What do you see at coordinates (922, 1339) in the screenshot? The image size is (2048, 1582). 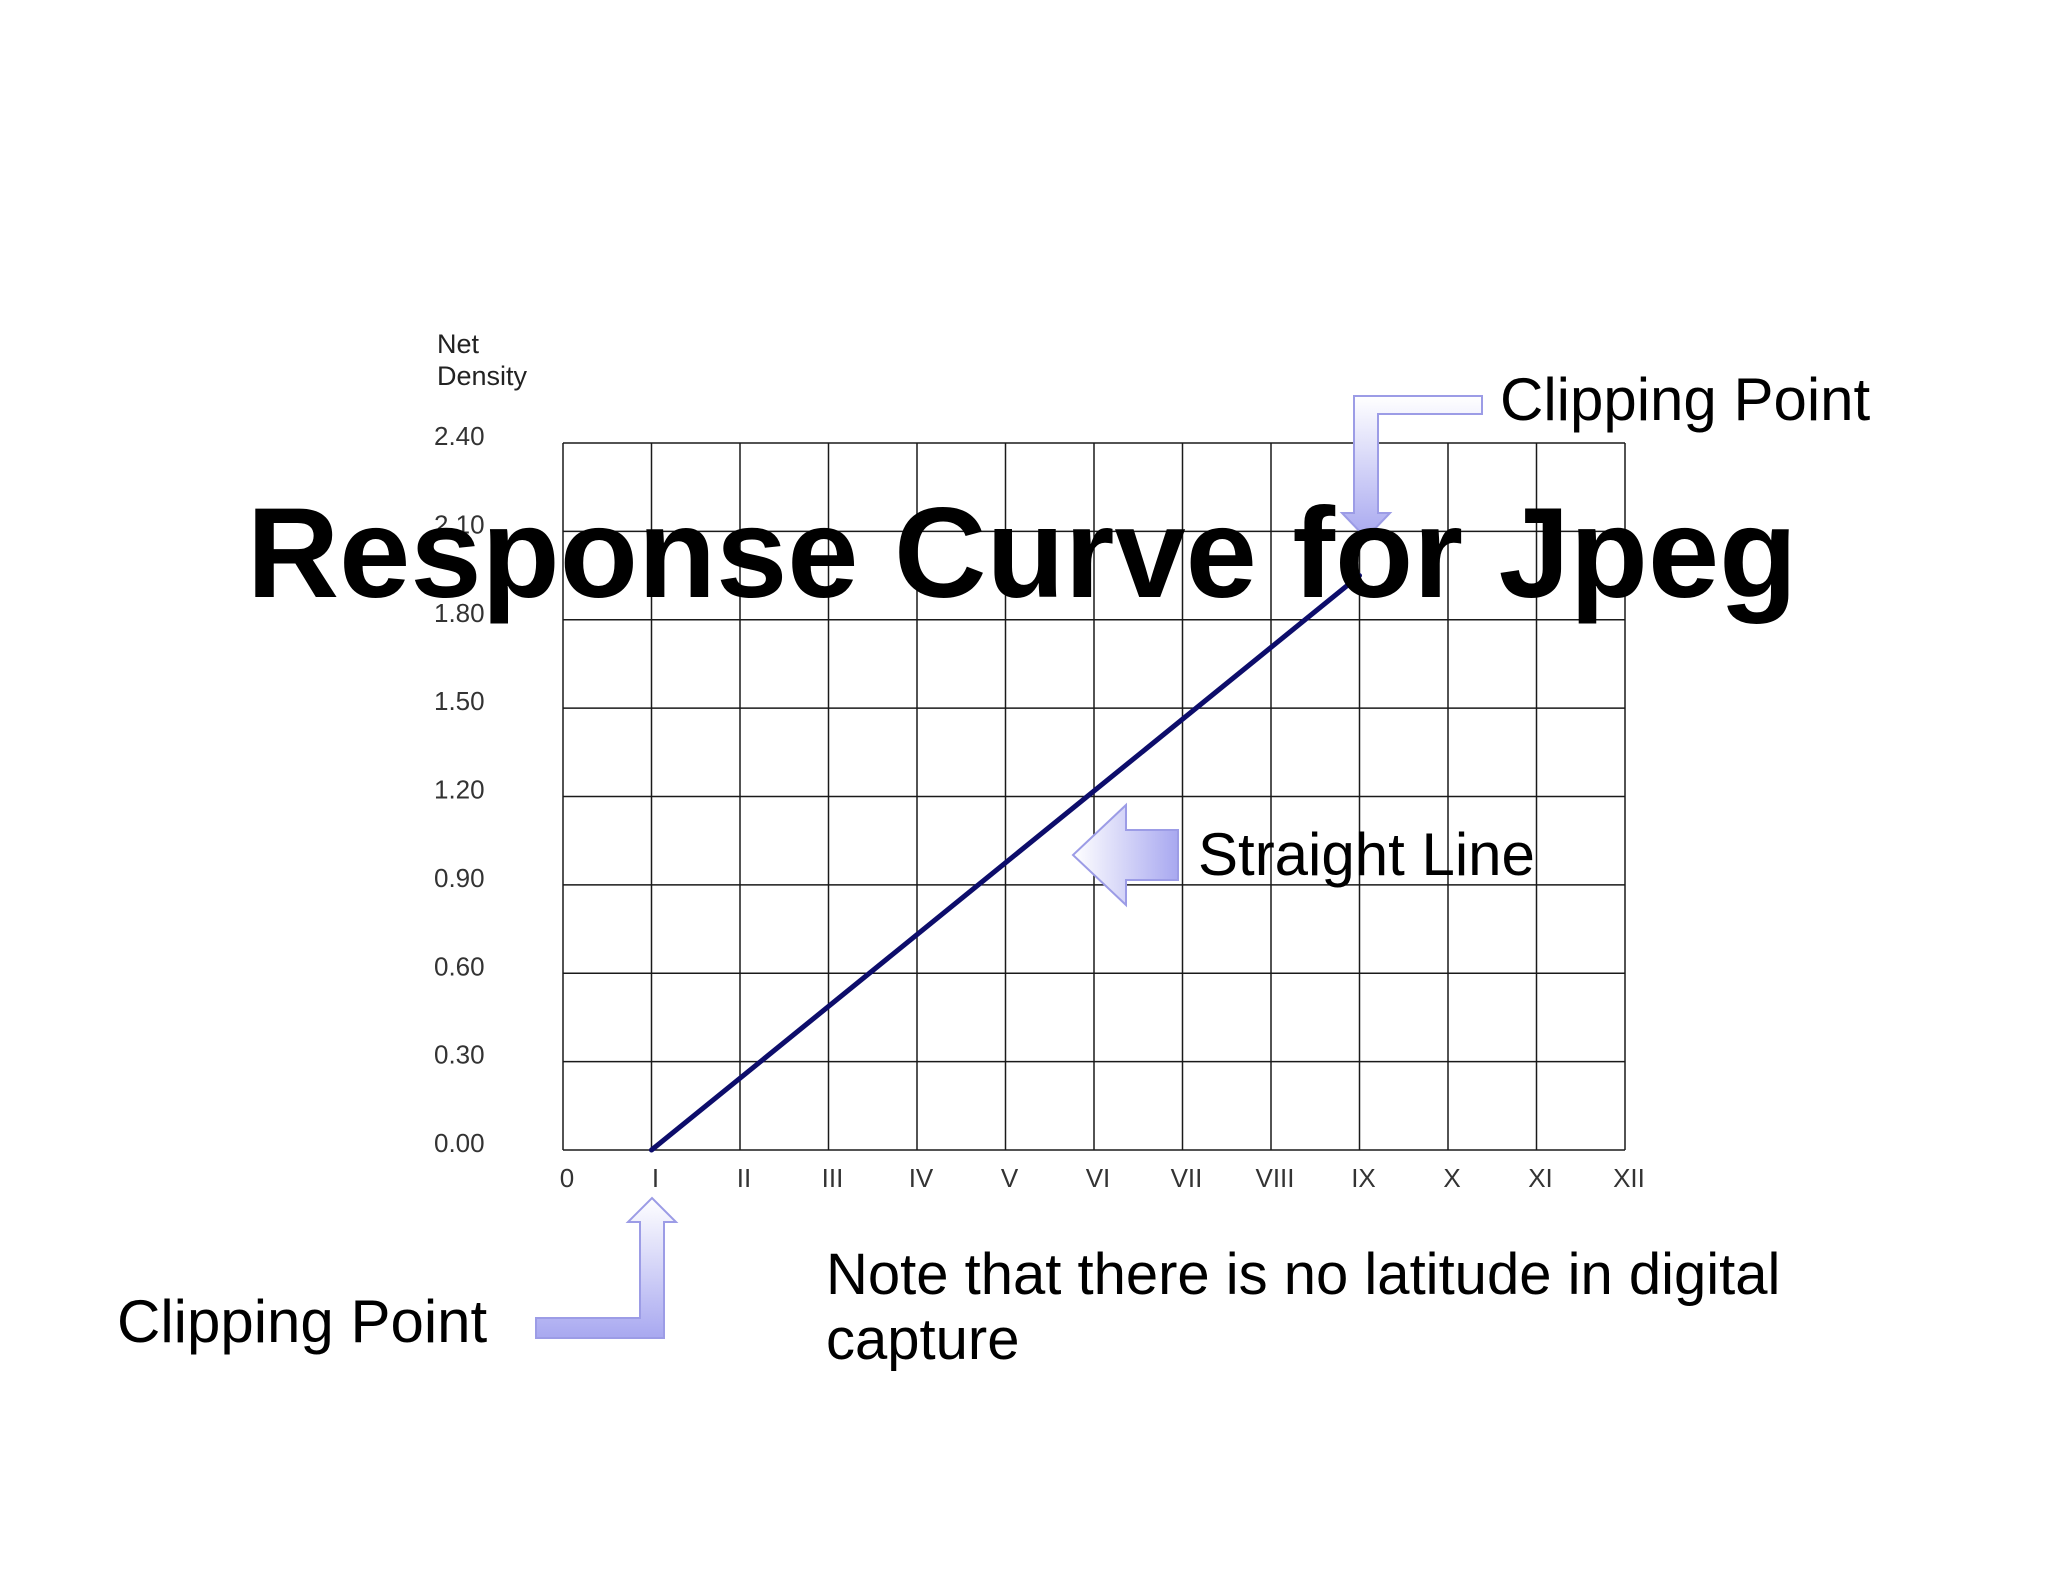 I see `note-line-2: capture` at bounding box center [922, 1339].